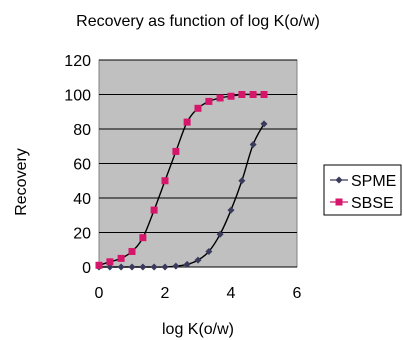 This screenshot has height=340, width=403. I want to click on legend-marker-sbse, so click(339, 202).